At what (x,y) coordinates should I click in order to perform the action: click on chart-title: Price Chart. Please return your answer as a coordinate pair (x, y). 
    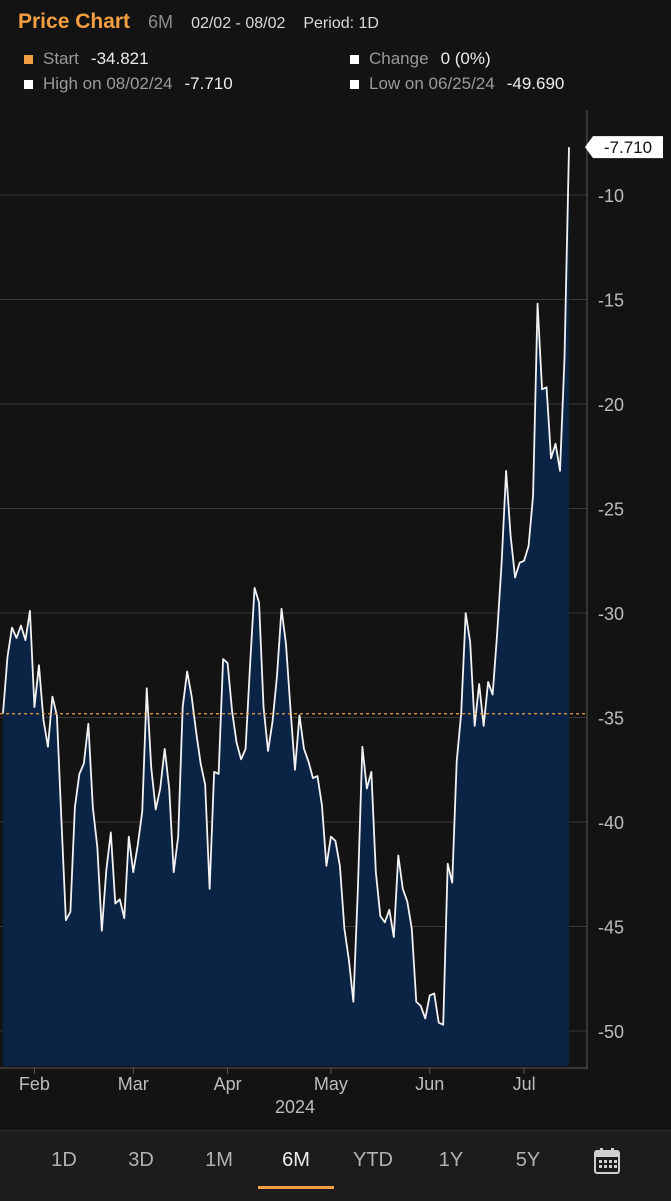
    Looking at the image, I should click on (74, 21).